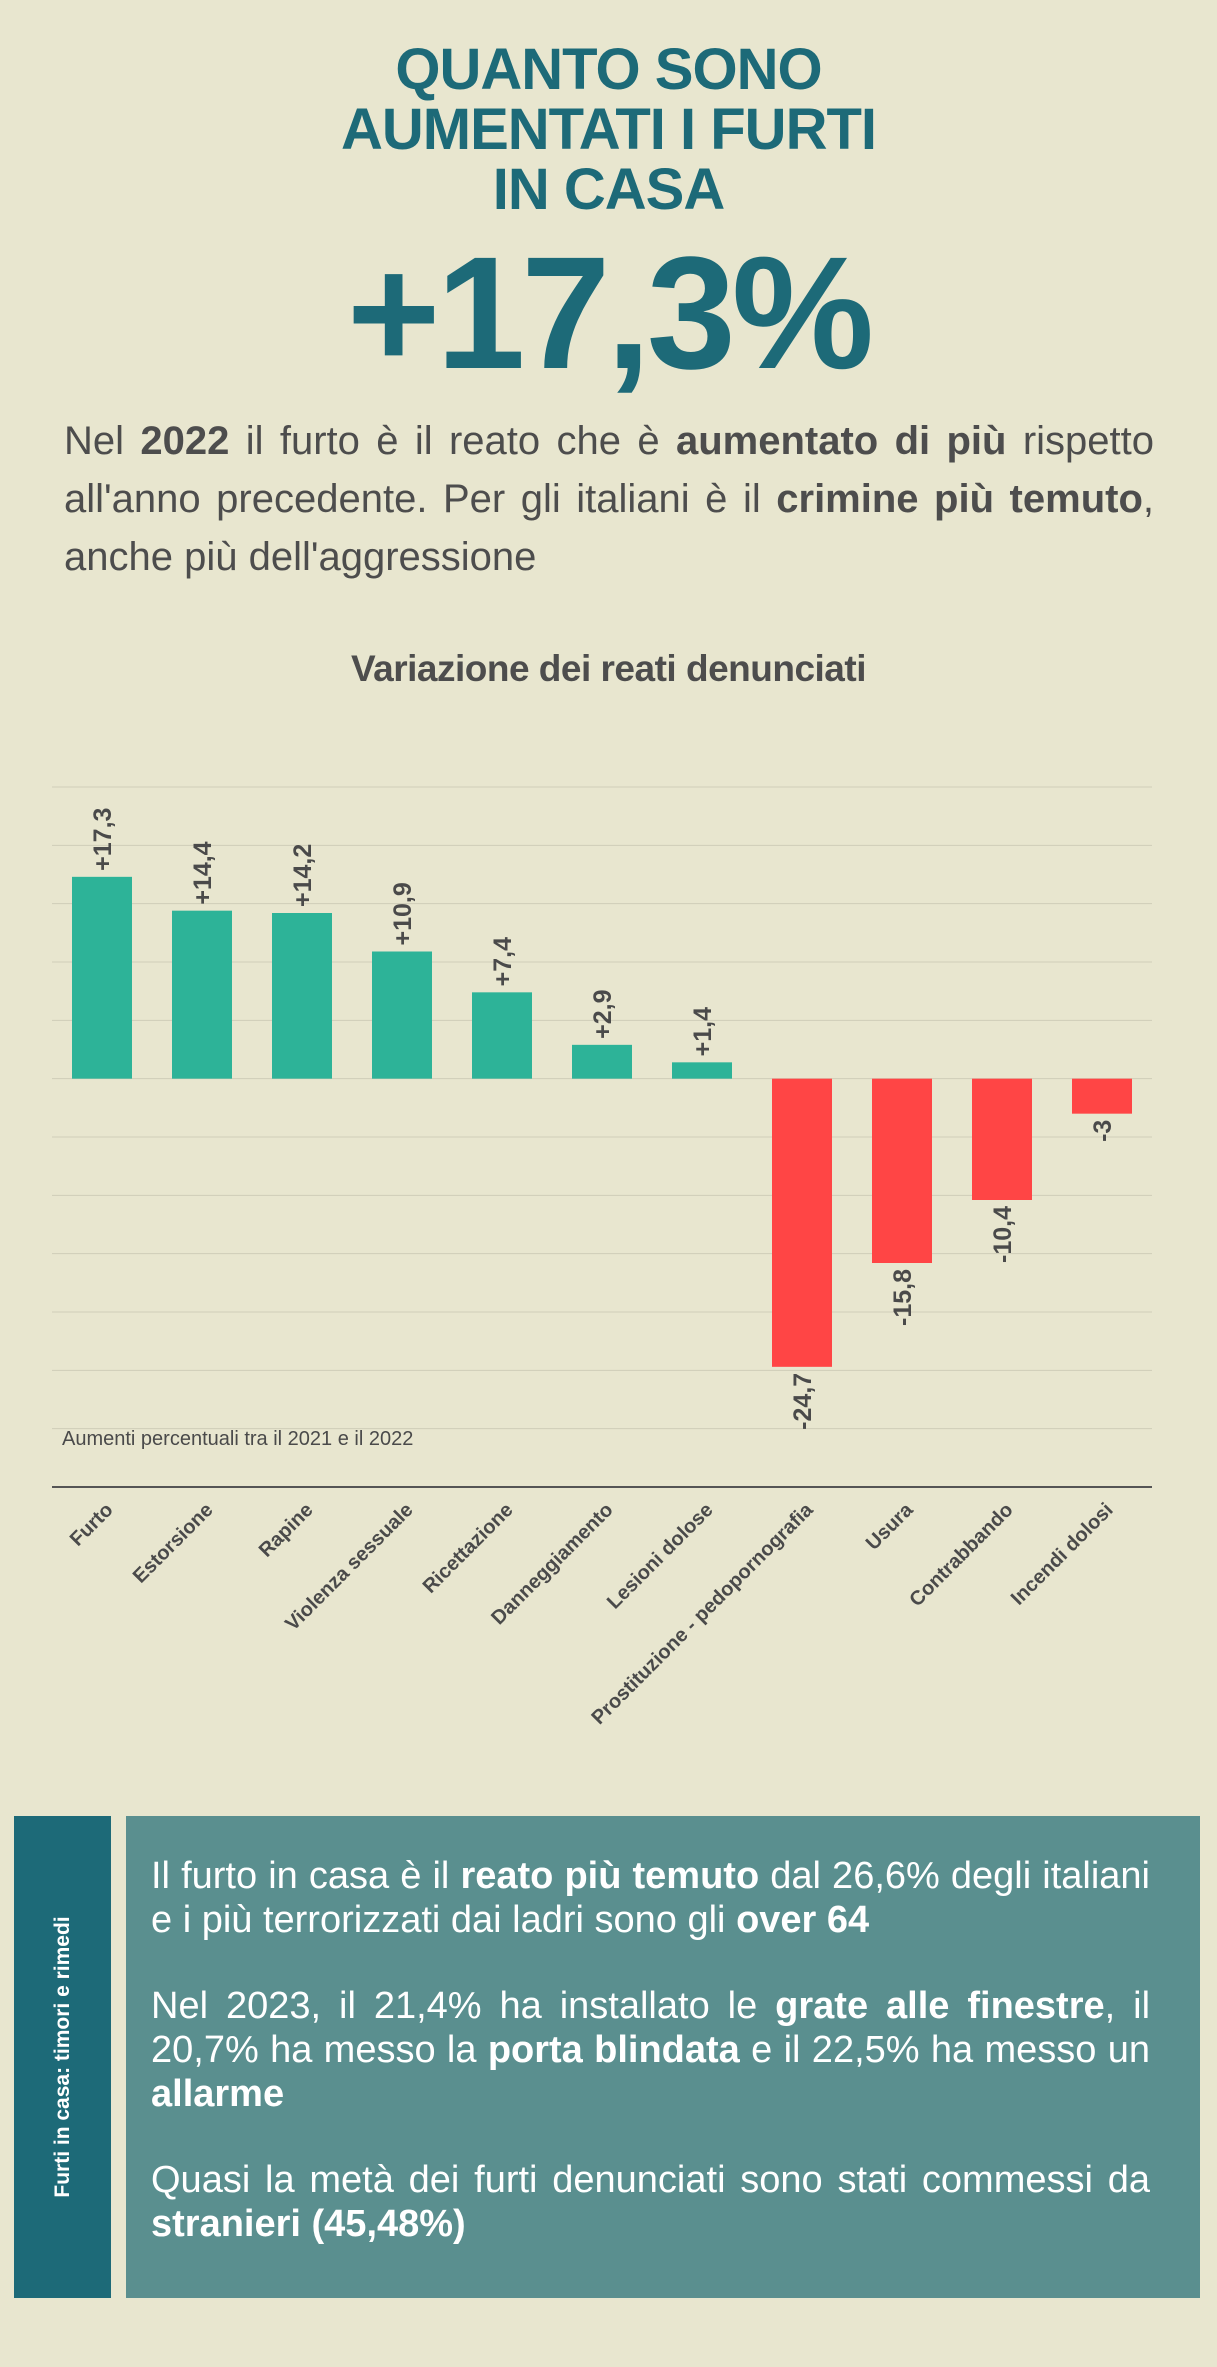 The width and height of the screenshot is (1217, 2367). Describe the element at coordinates (803, 1401) in the screenshot. I see `data-label: -24,7` at that location.